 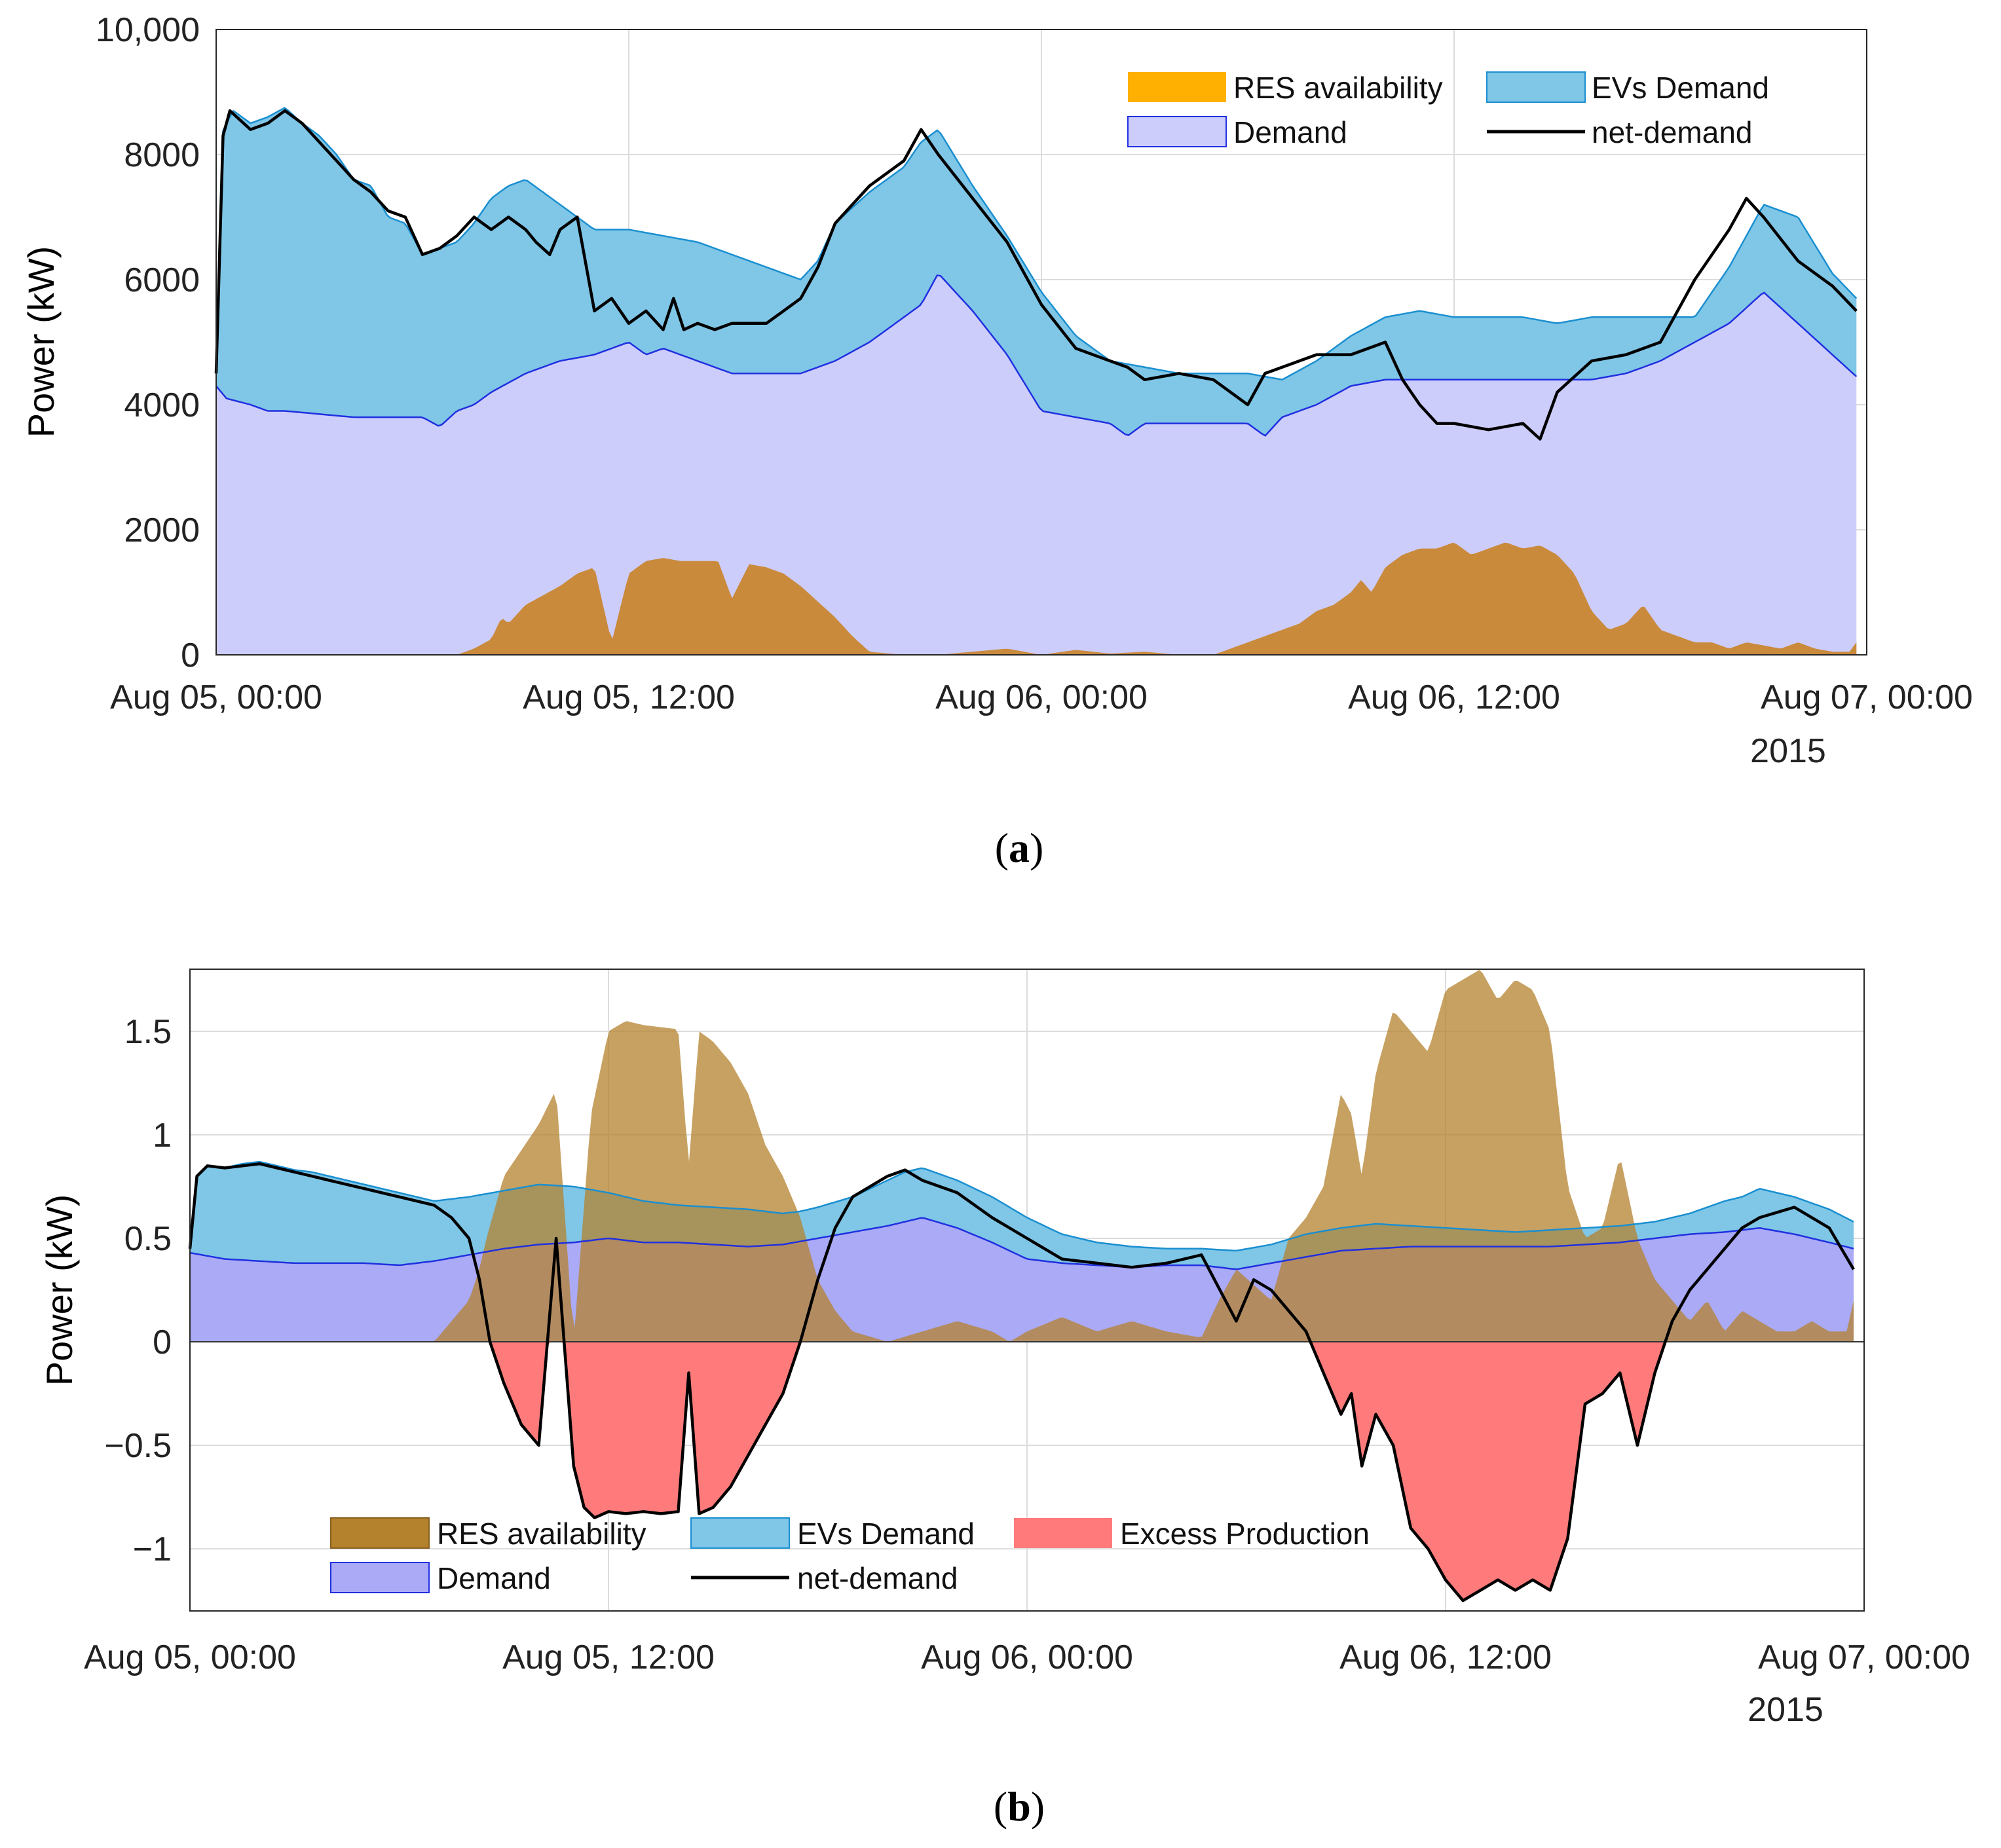 I want to click on legend-b-res-swatch, so click(x=380, y=1533).